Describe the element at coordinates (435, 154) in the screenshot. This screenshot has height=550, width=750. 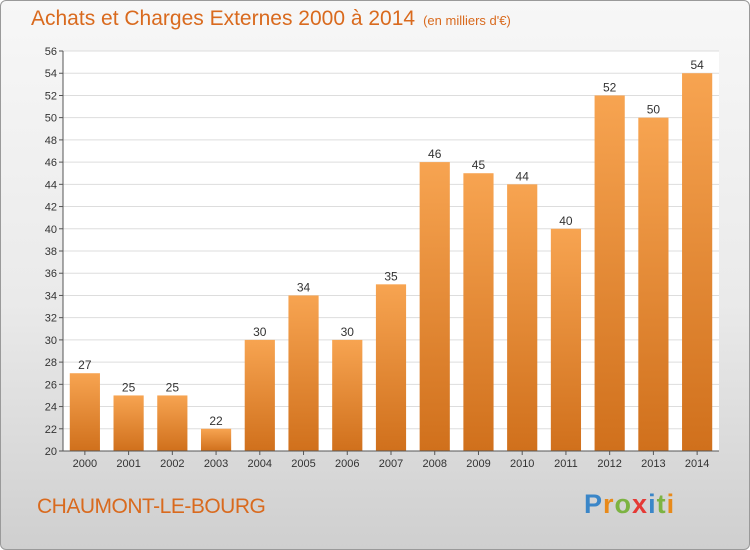
I see `data-label: 46` at that location.